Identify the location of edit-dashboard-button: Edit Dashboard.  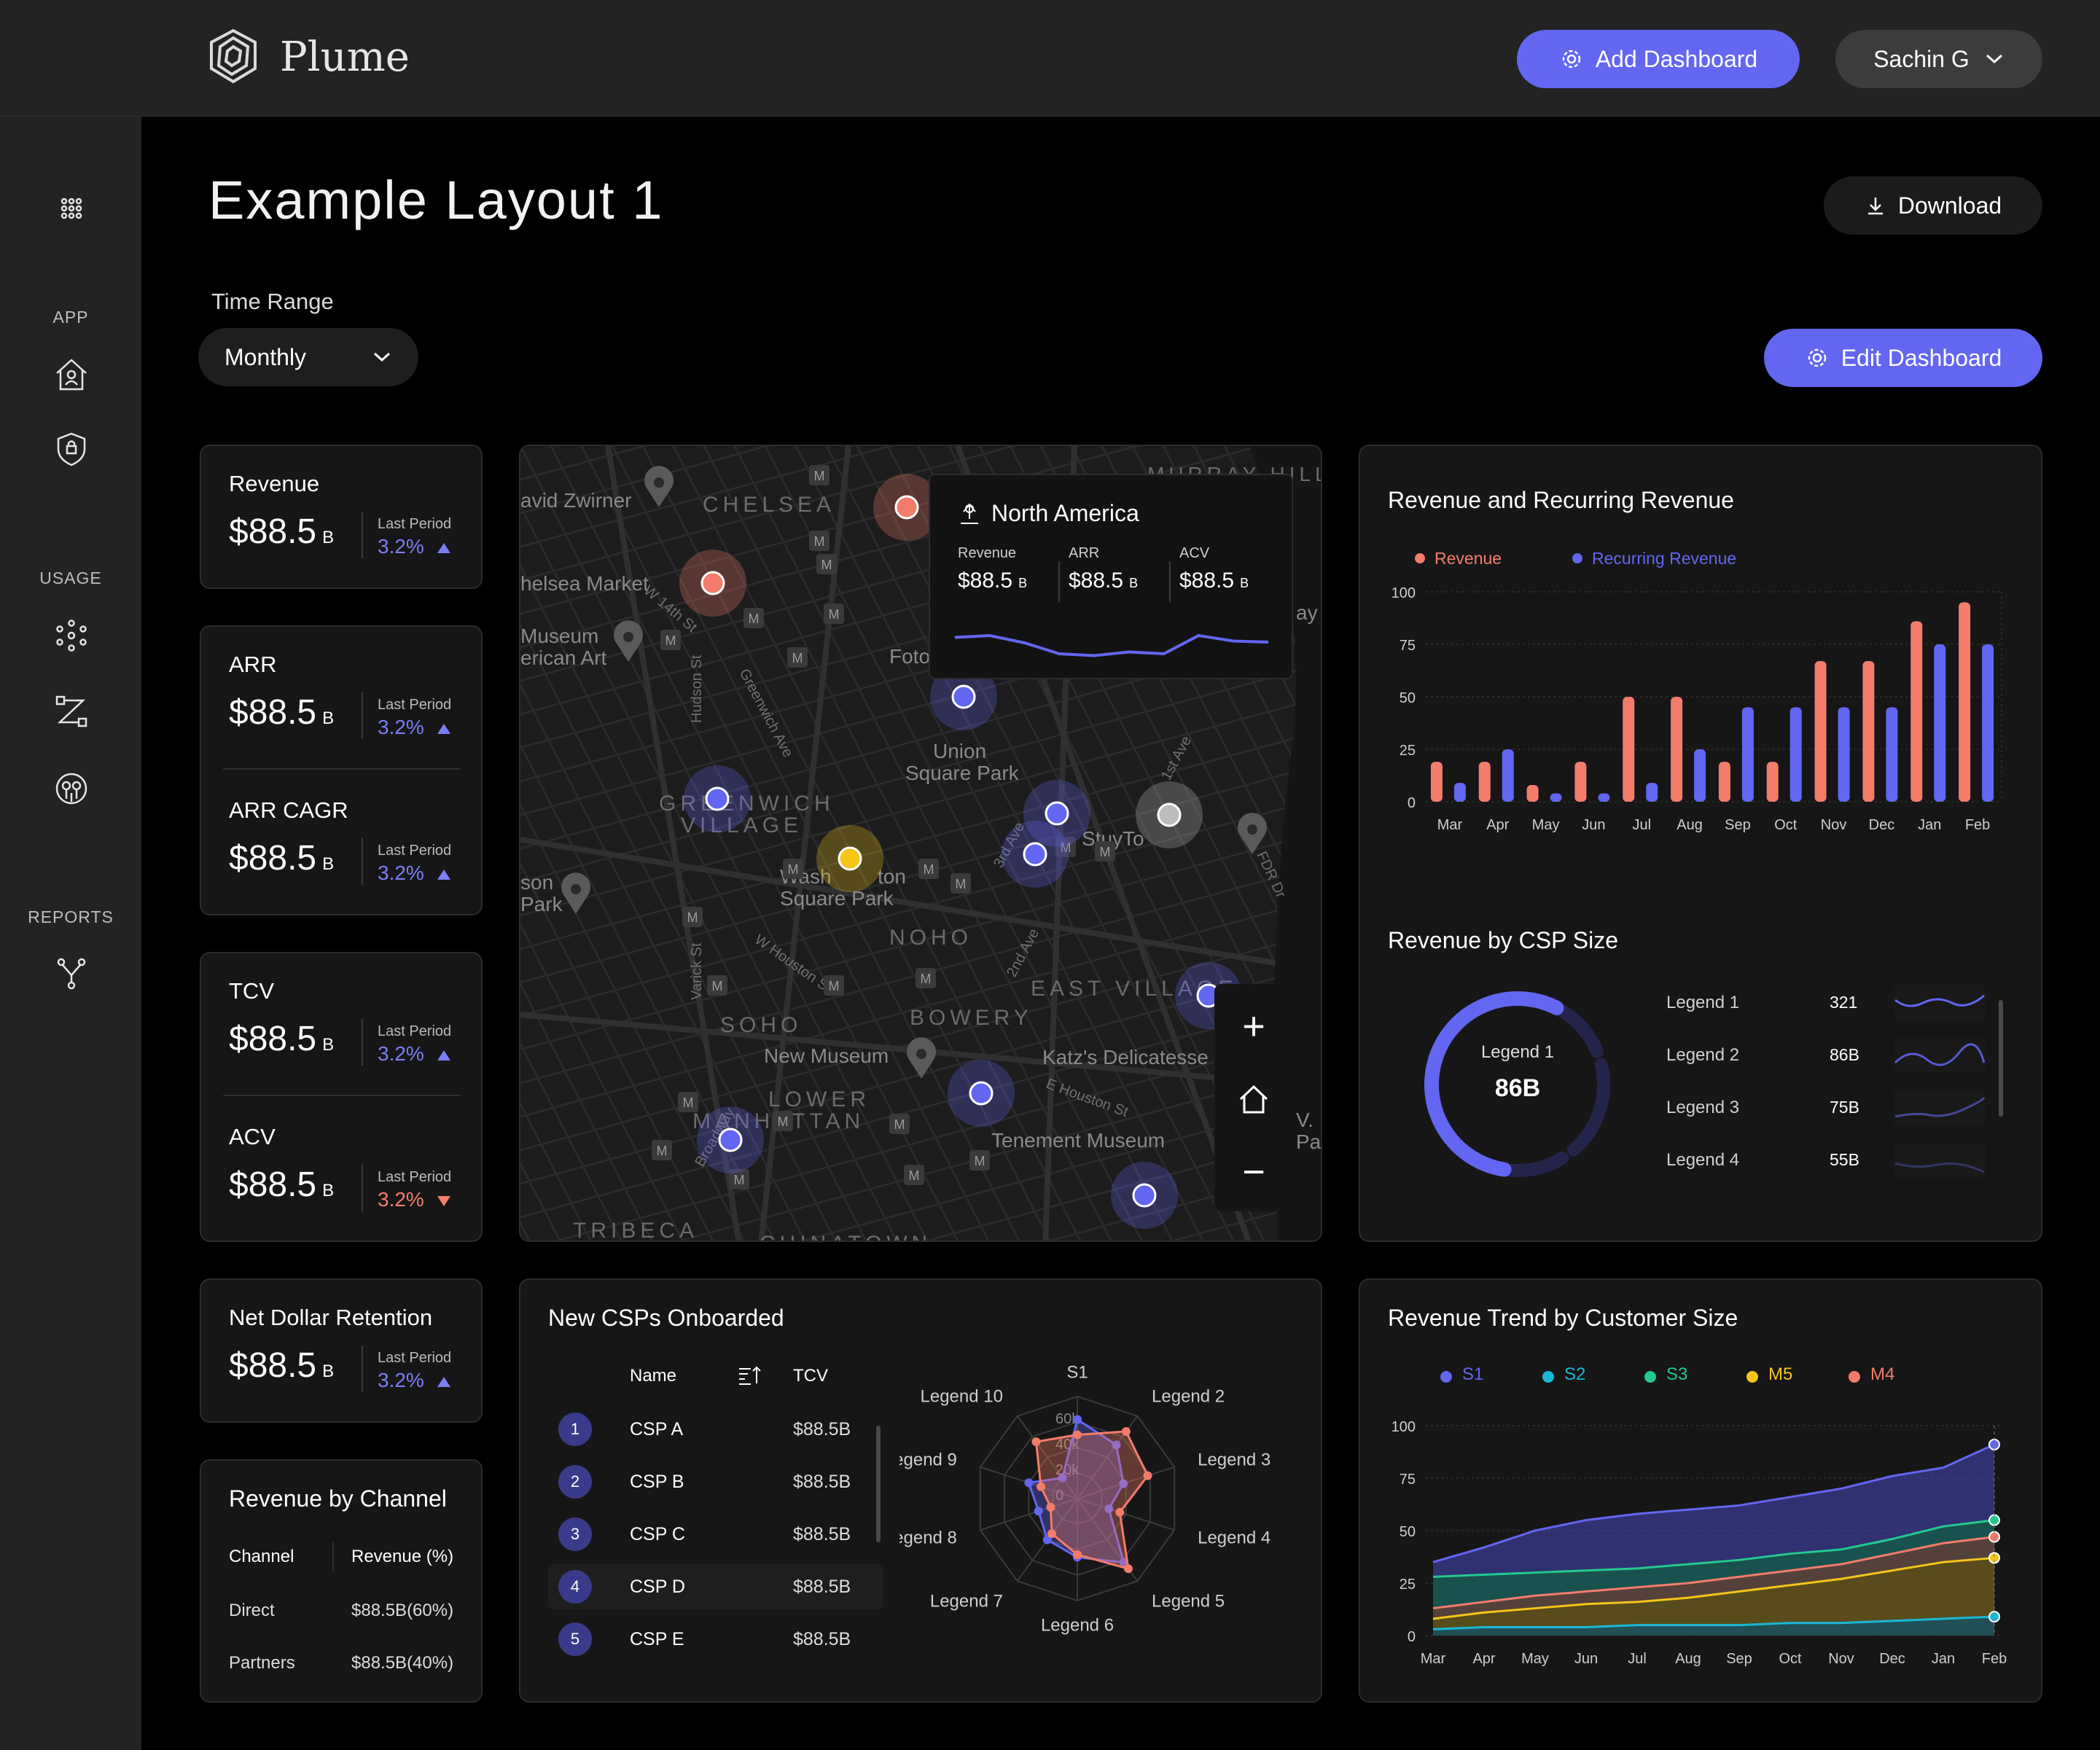
(1903, 358).